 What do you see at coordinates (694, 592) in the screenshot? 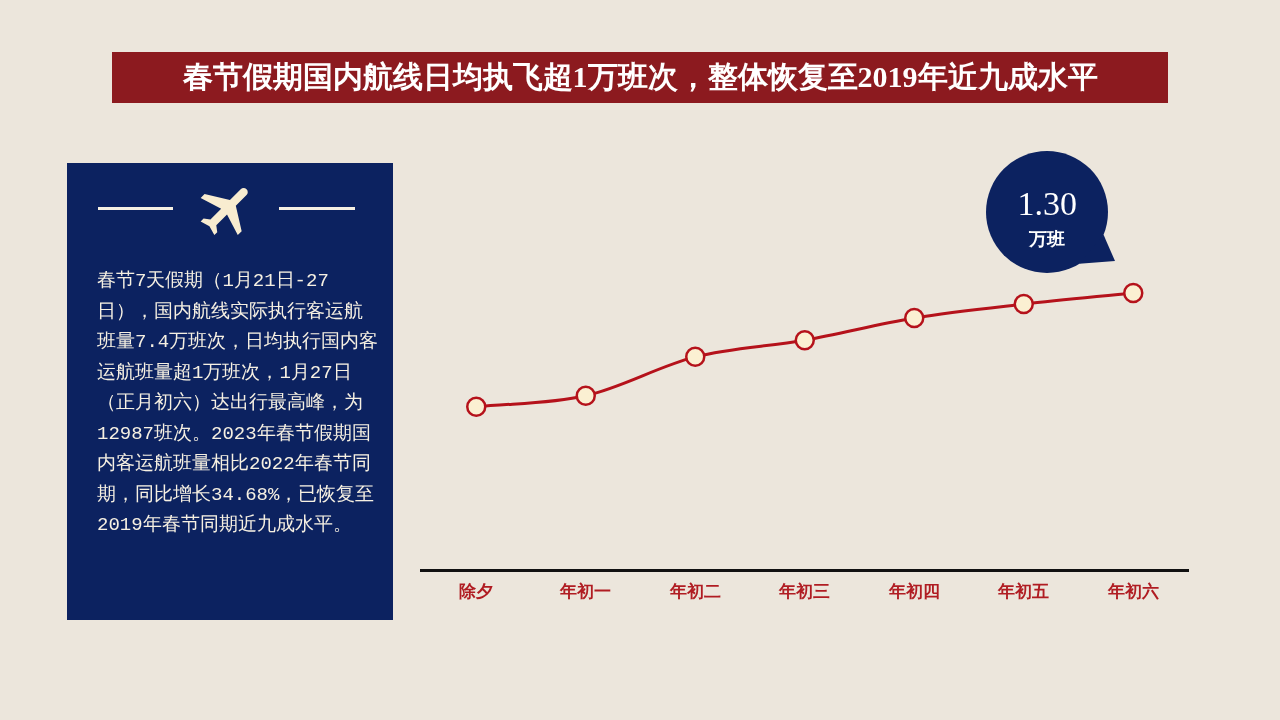
I see `x-tick-label: 年初二` at bounding box center [694, 592].